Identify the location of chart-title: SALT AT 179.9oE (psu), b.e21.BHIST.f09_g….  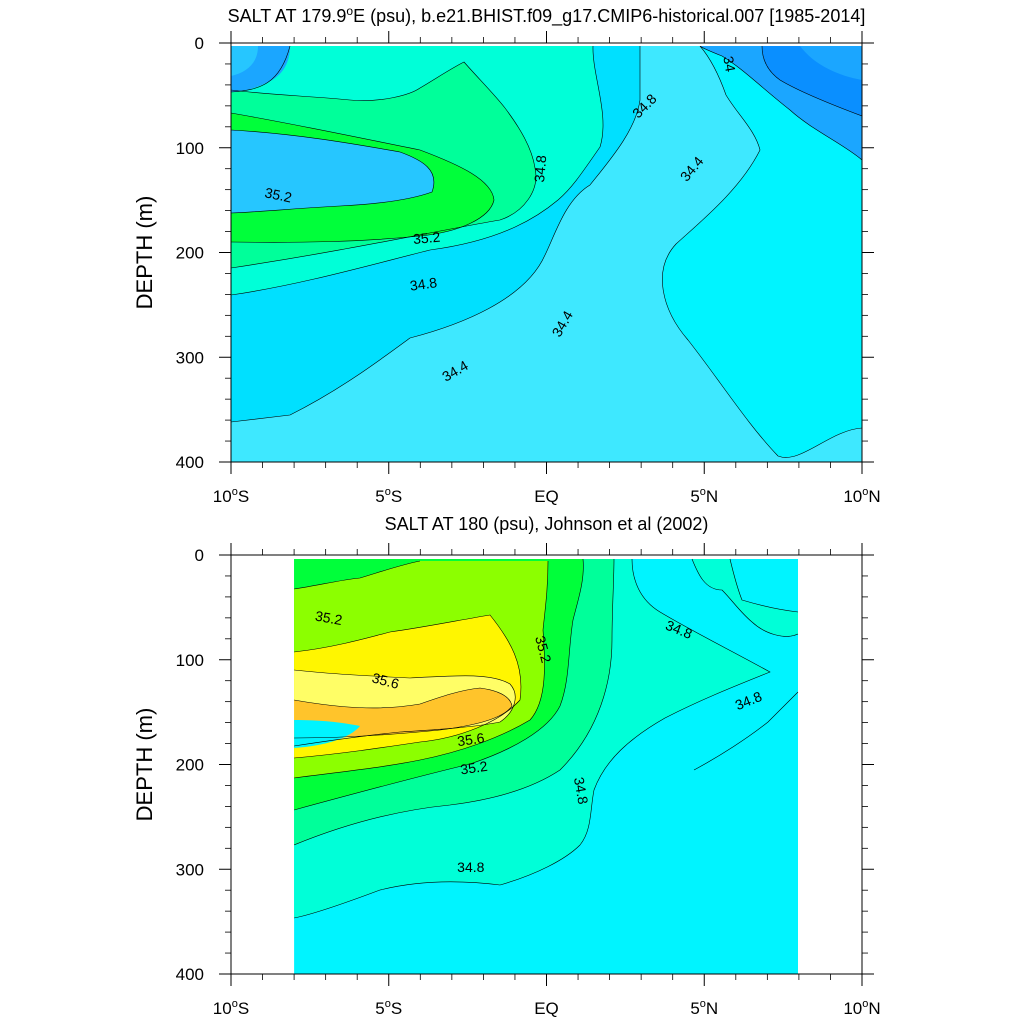
(547, 15).